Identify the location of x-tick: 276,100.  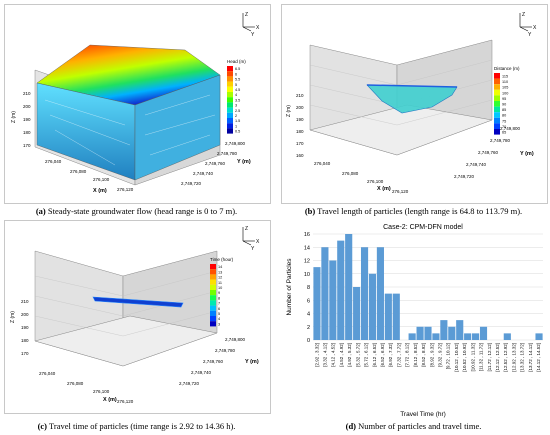
(375, 181).